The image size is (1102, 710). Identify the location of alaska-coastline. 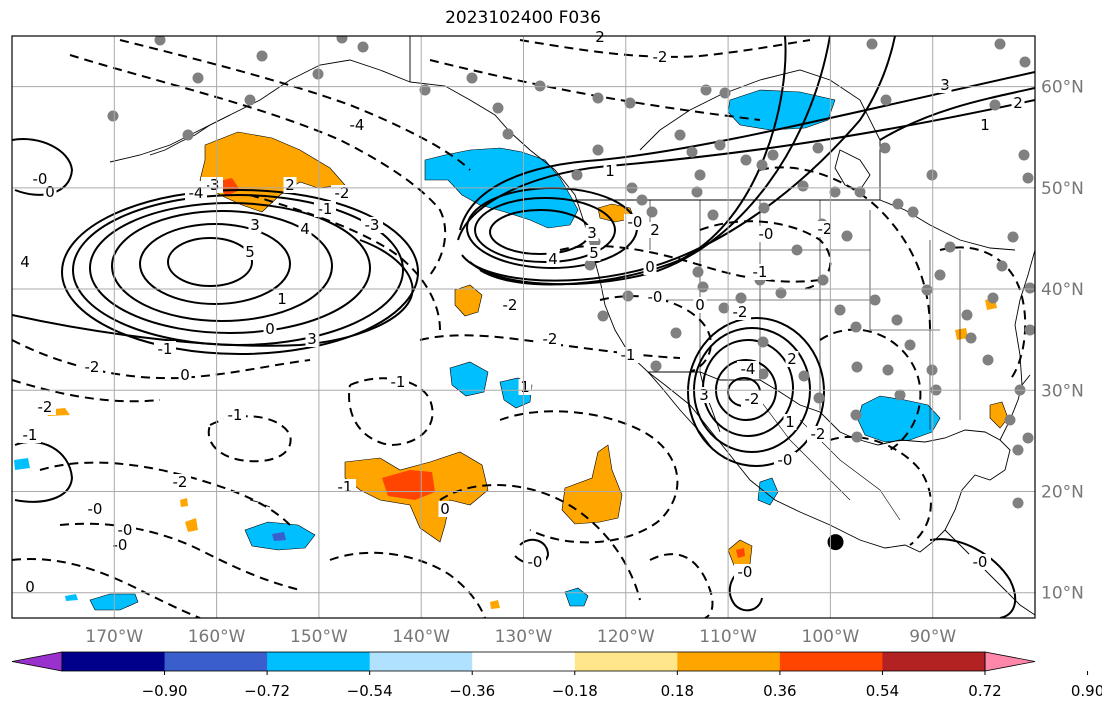
(320, 99).